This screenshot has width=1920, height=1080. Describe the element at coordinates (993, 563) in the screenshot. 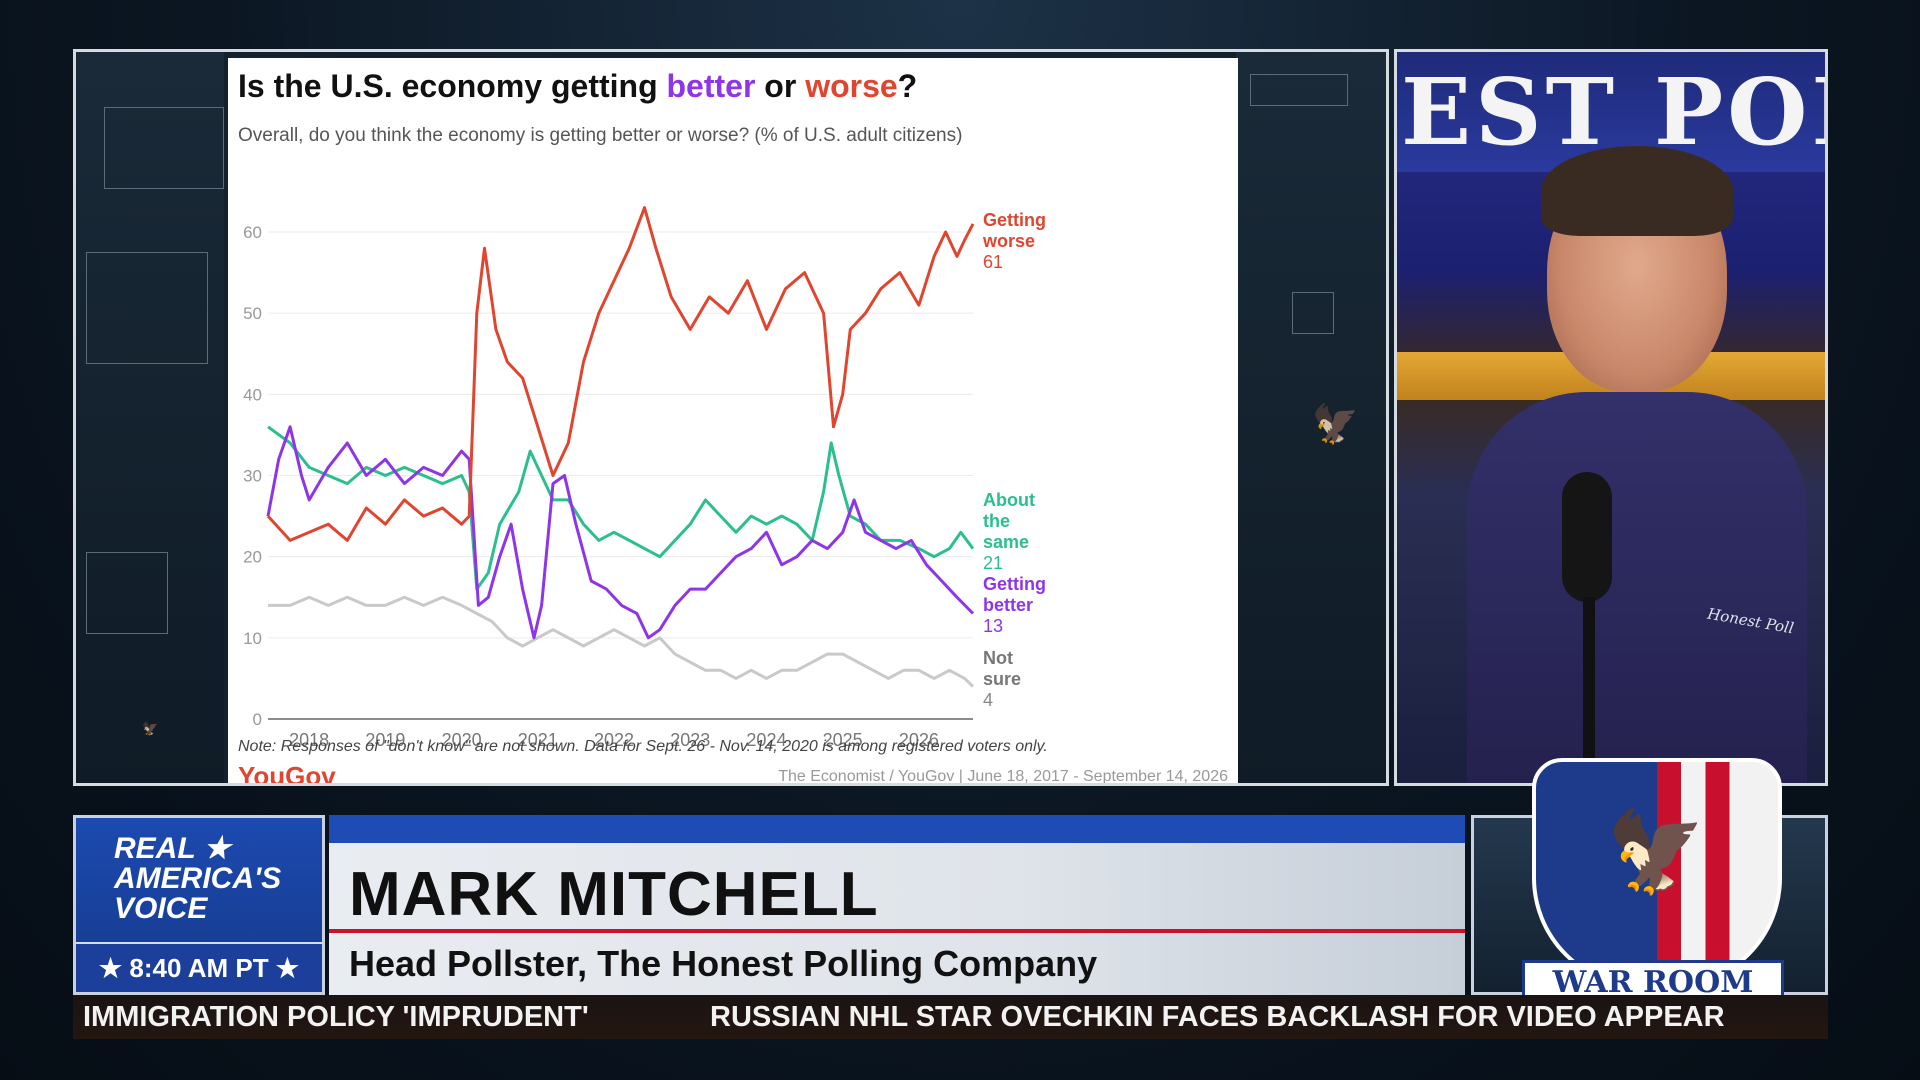

I see `series-end-value: 21` at that location.